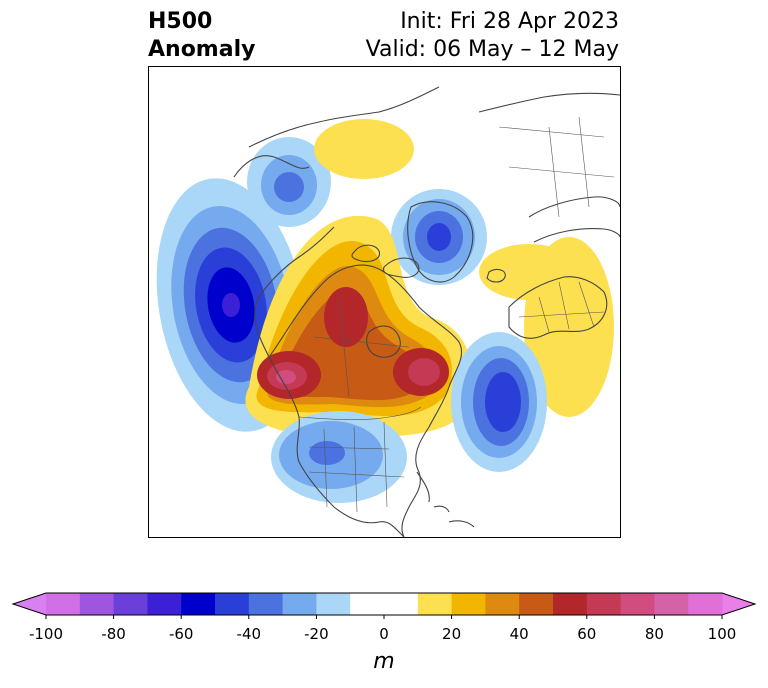  What do you see at coordinates (181, 634) in the screenshot?
I see `colorbar-tick-label: -60` at bounding box center [181, 634].